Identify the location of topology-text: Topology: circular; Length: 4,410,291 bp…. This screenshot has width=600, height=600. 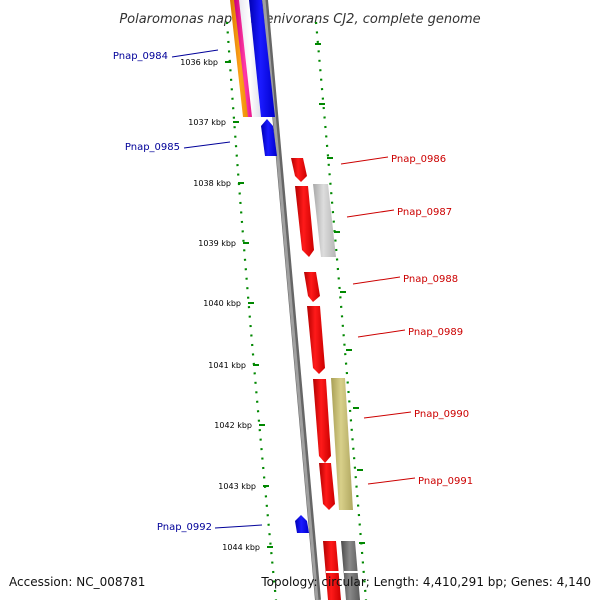
(425, 582).